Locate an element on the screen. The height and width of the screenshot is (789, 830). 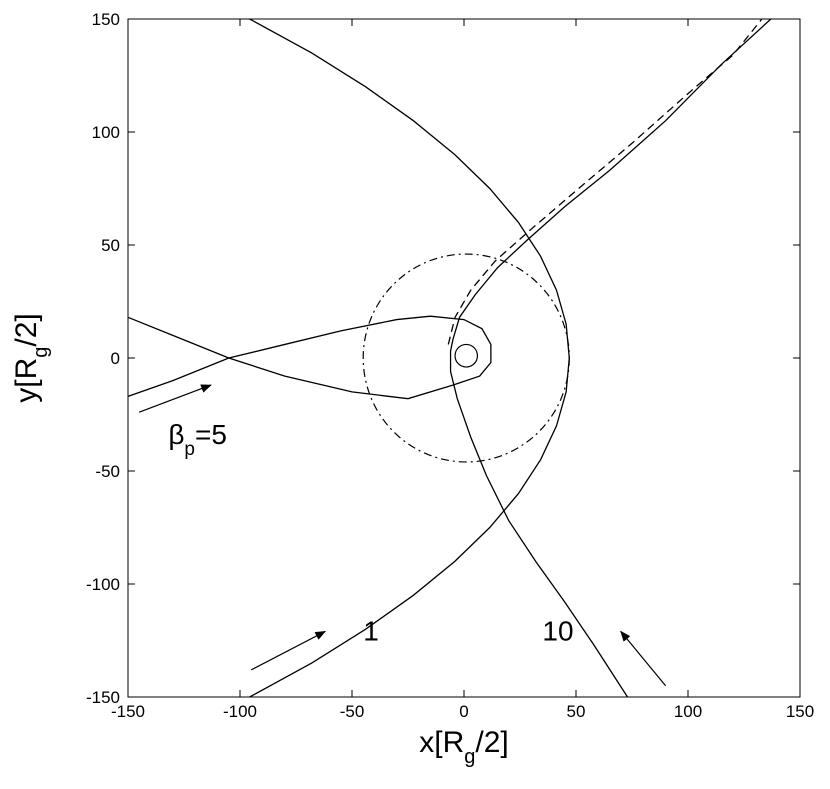
y-tick-label: -50 is located at coordinates (107, 471).